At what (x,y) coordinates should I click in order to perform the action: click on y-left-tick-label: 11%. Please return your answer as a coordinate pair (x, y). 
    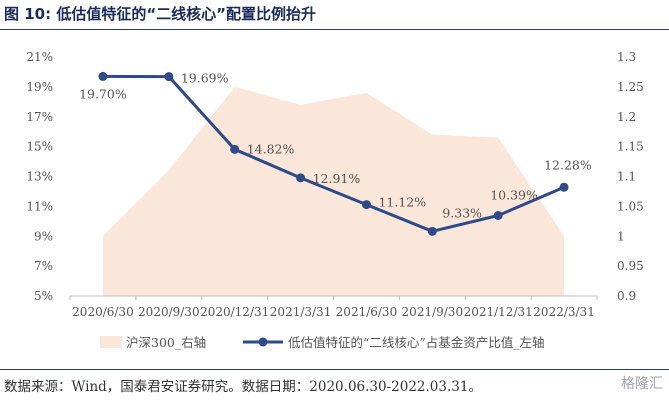
    Looking at the image, I should click on (39, 206).